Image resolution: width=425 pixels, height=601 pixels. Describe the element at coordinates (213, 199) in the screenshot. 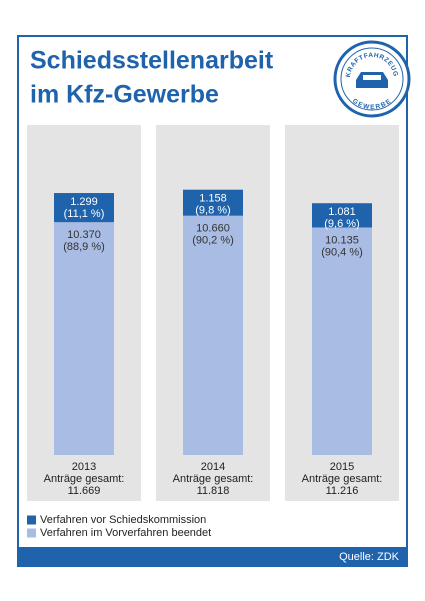

I see `value-label: 1.158` at that location.